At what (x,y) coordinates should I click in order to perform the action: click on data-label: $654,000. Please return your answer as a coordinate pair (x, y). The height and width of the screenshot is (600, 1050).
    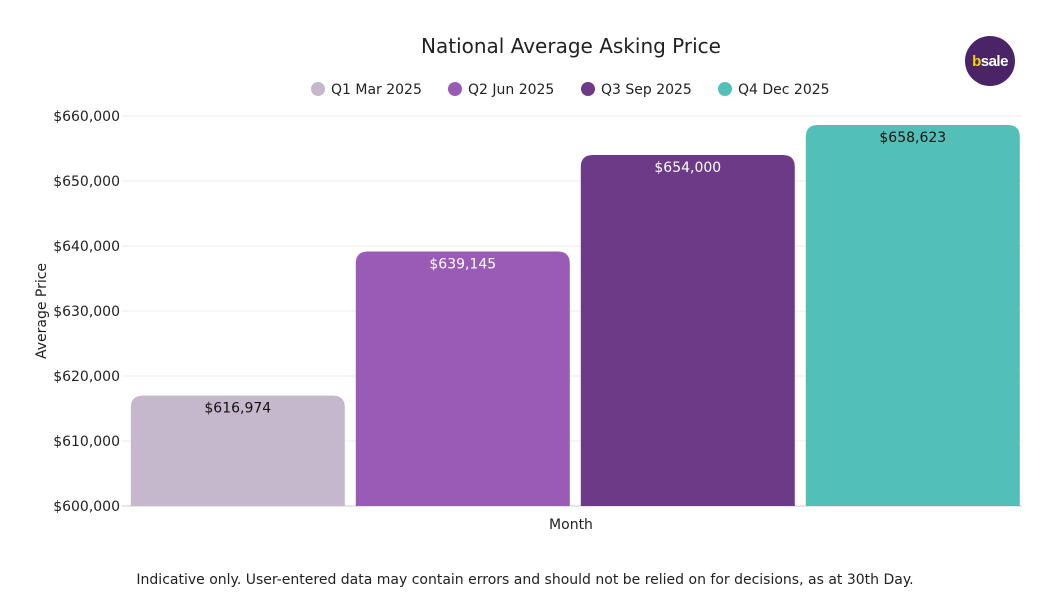
    Looking at the image, I should click on (687, 168).